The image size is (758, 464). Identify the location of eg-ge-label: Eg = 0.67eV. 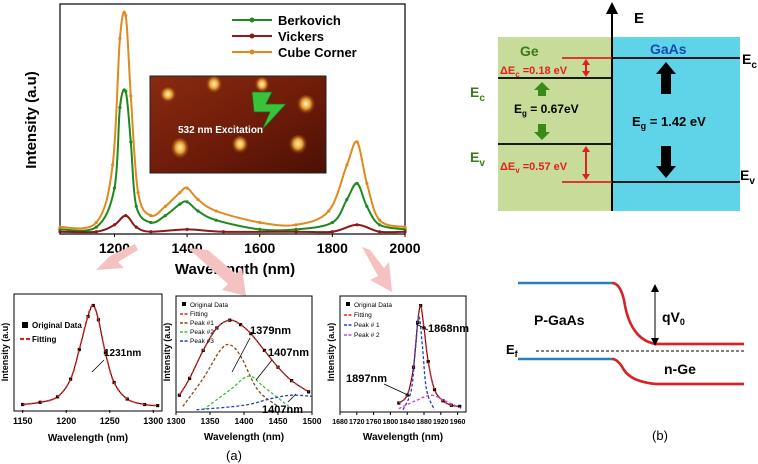
(546, 110).